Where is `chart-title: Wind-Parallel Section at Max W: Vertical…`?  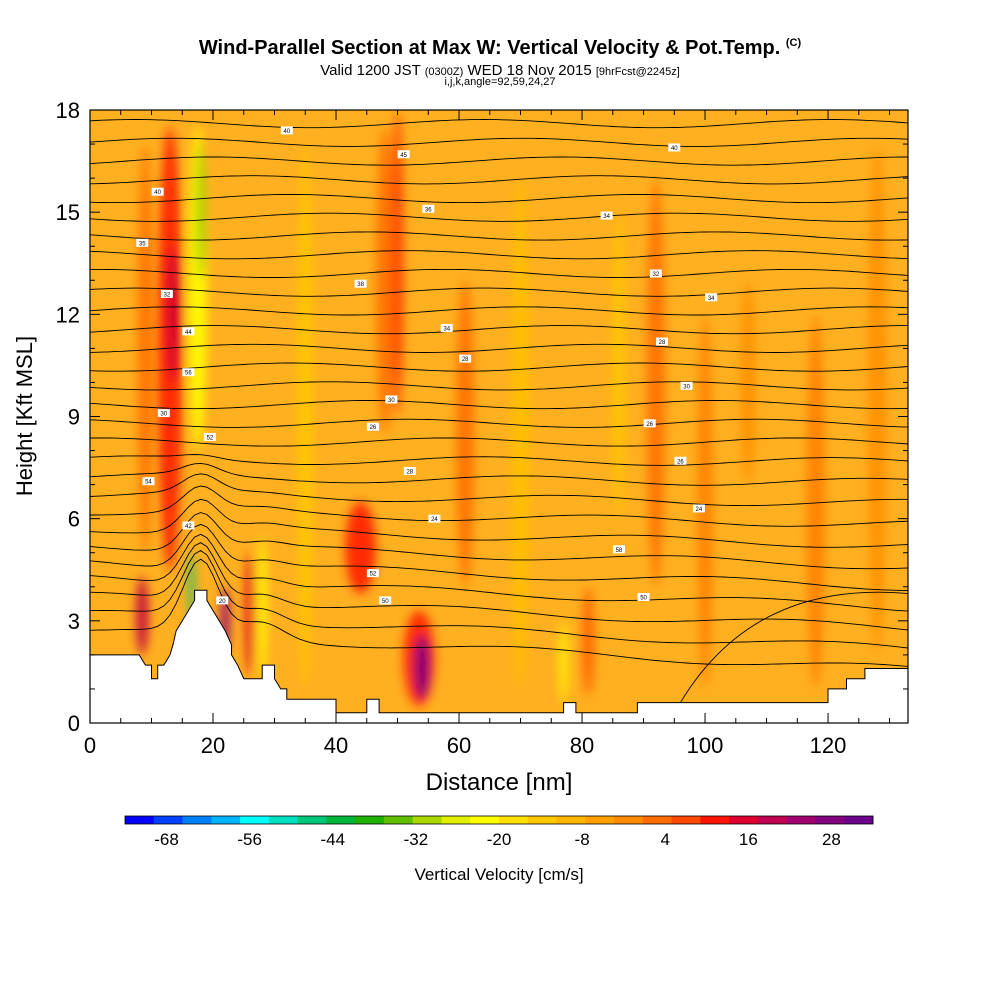
chart-title: Wind-Parallel Section at Max W: Vertical… is located at coordinates (500, 48).